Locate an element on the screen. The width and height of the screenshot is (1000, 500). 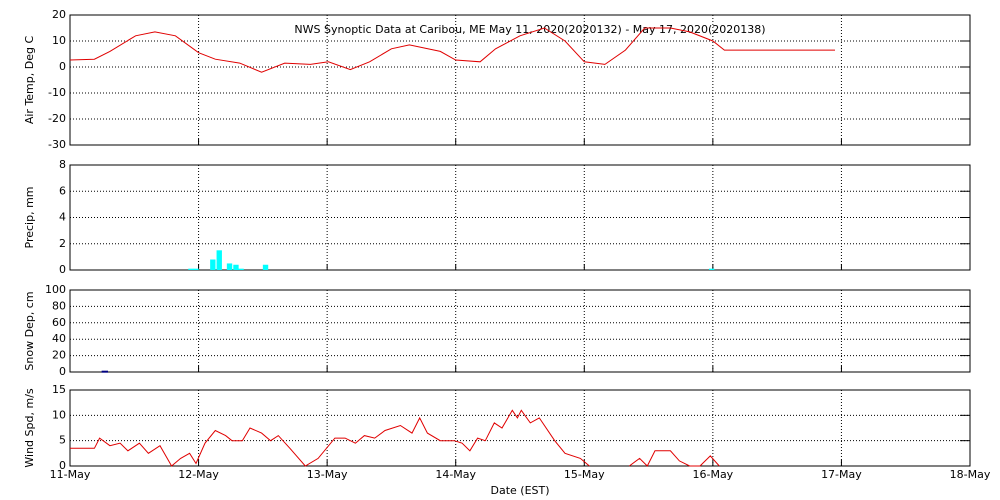
plot-frame is located at coordinates (520, 428).